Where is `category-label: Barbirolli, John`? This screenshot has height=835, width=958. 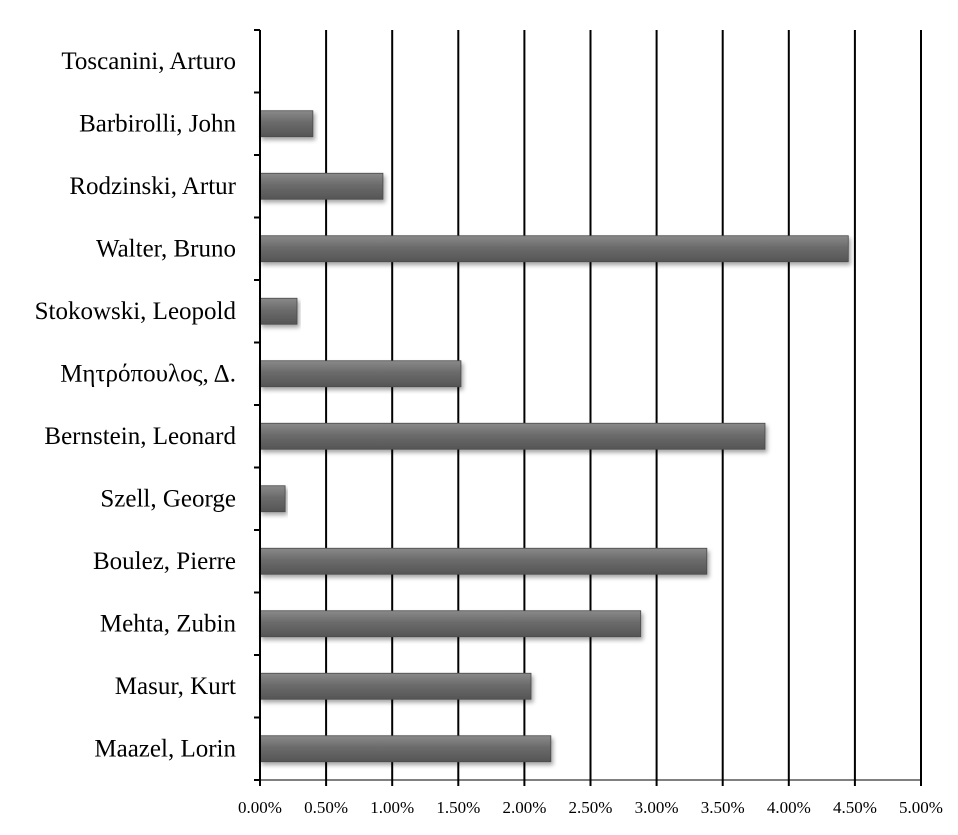 category-label: Barbirolli, John is located at coordinates (157, 123).